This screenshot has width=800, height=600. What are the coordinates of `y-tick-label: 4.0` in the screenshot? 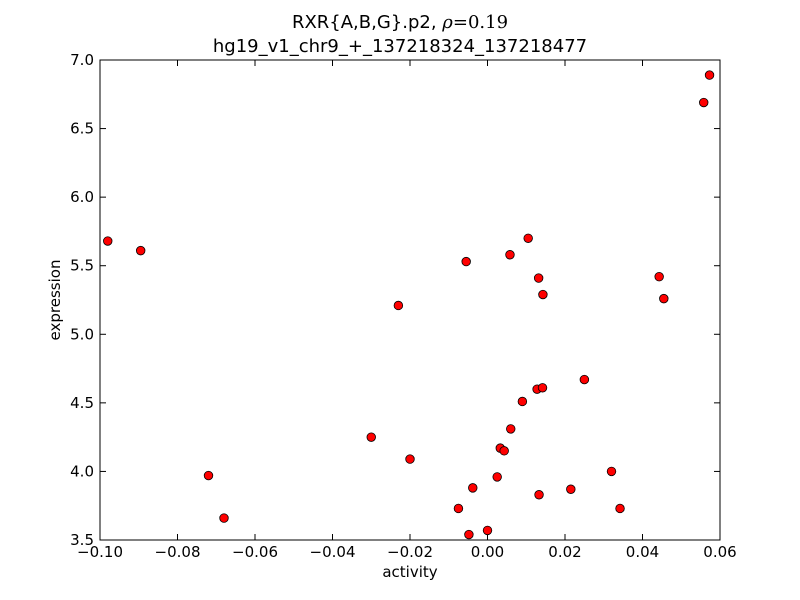 It's located at (82, 471).